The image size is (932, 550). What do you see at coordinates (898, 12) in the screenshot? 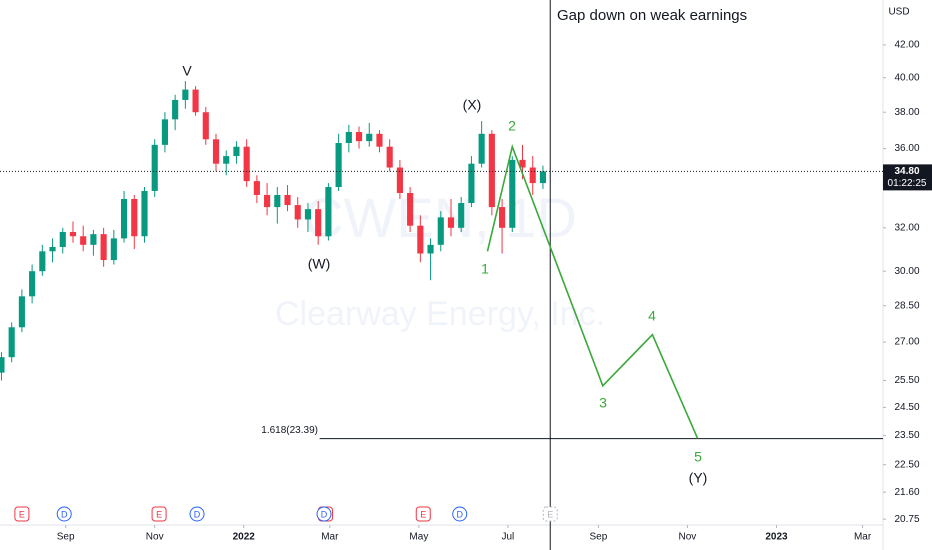
I see `currency: USD` at bounding box center [898, 12].